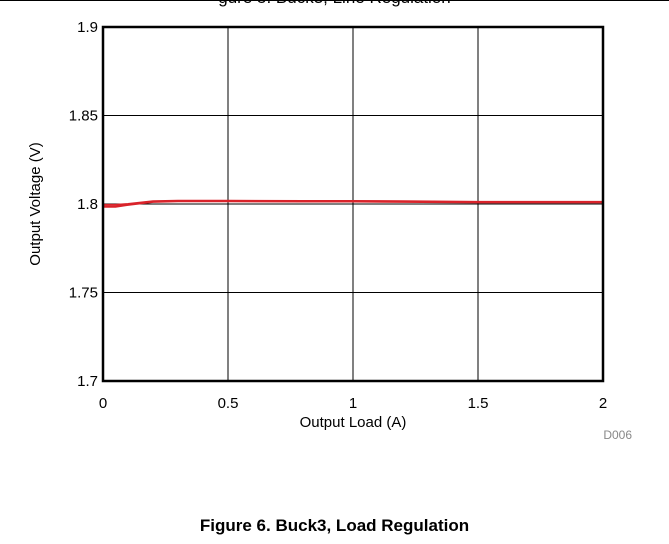  What do you see at coordinates (228, 403) in the screenshot?
I see `x-tick-label: 0.5` at bounding box center [228, 403].